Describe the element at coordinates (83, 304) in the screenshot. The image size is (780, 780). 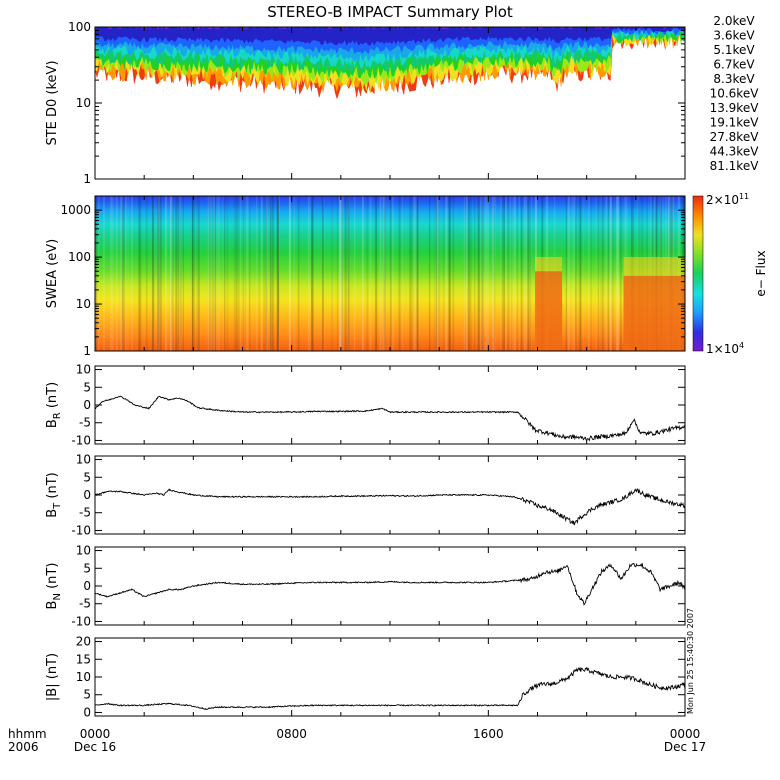
I see `y-tick-label: 10` at that location.